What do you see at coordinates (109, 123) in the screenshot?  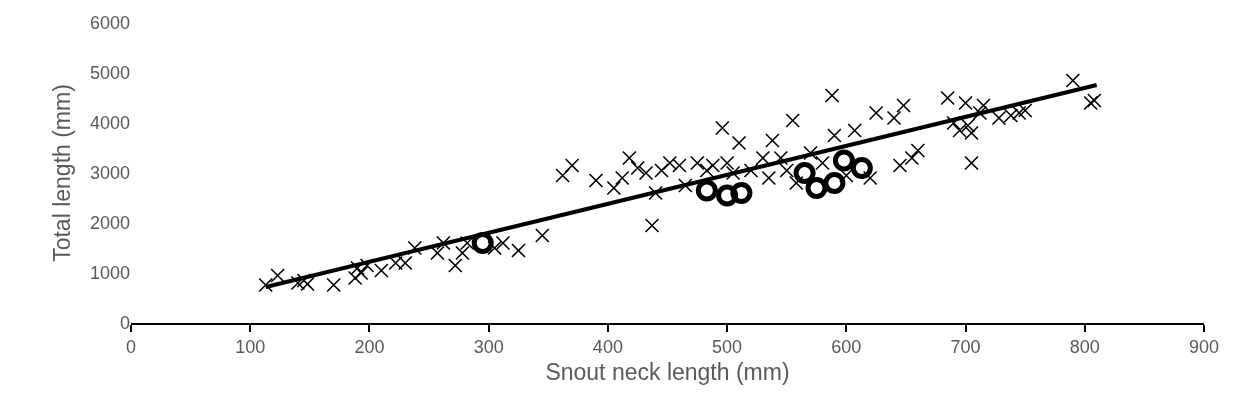 I see `y-tick-label: 4000` at bounding box center [109, 123].